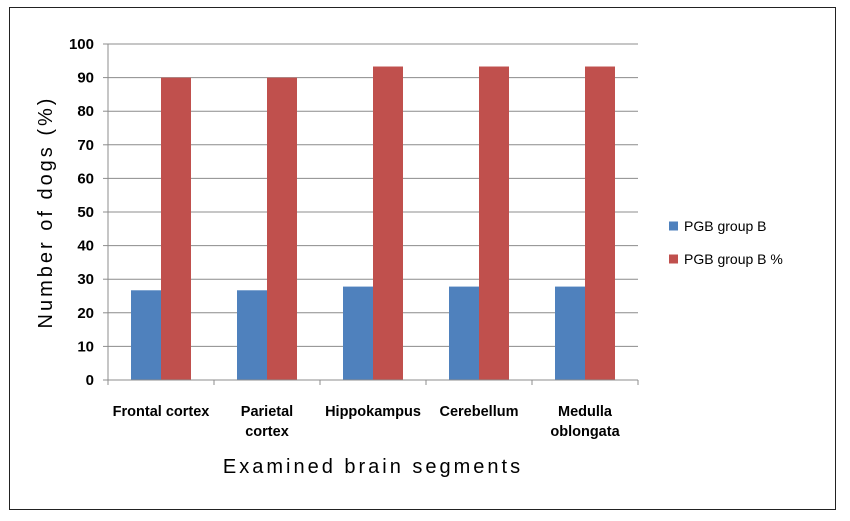 This screenshot has height=521, width=850. Describe the element at coordinates (85, 279) in the screenshot. I see `y-tick-label: 30` at that location.